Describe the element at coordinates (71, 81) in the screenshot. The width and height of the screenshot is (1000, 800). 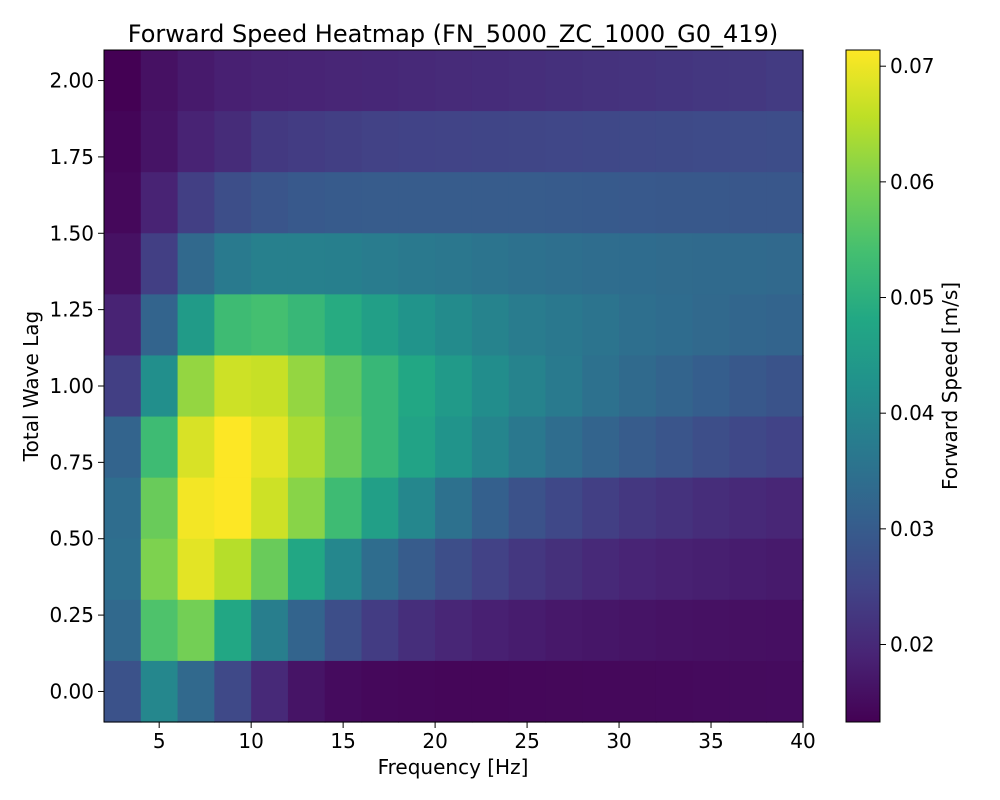
I see `y-tick-label: 2.00` at that location.